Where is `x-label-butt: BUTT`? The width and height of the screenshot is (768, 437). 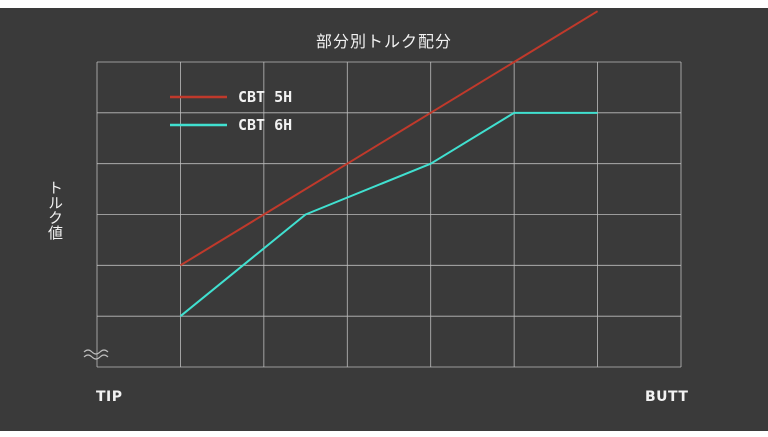 x-label-butt: BUTT is located at coordinates (667, 397).